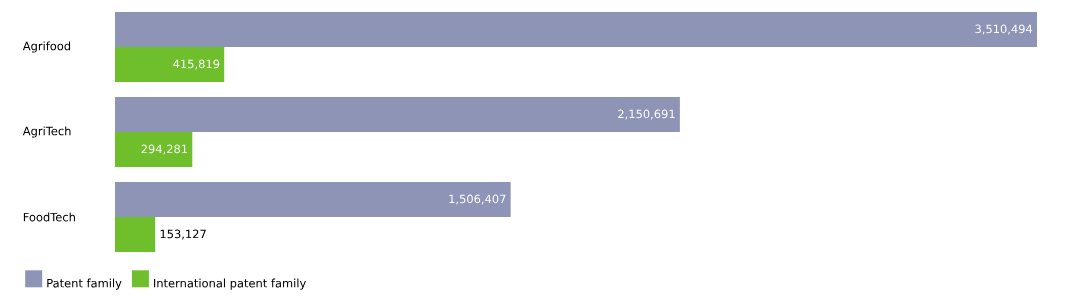 The image size is (1080, 299). Describe the element at coordinates (46, 132) in the screenshot. I see `y-tick-label: AgriTech` at that location.